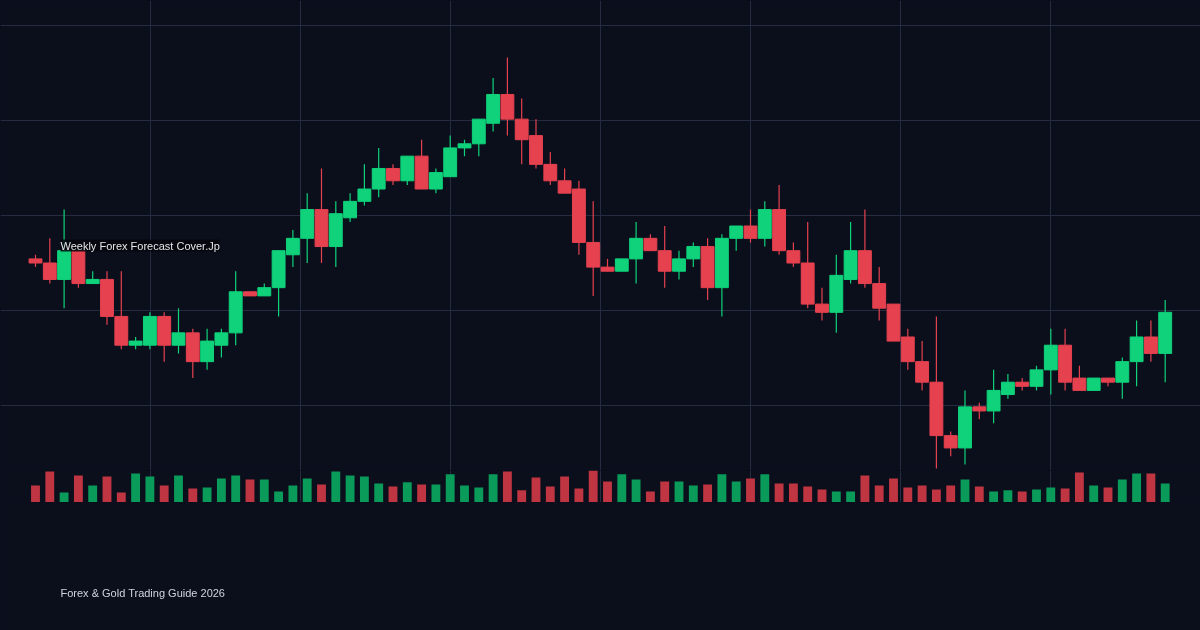  Describe the element at coordinates (140, 245) in the screenshot. I see `text: Weekly Forex Forecast Cover.Jp` at that location.